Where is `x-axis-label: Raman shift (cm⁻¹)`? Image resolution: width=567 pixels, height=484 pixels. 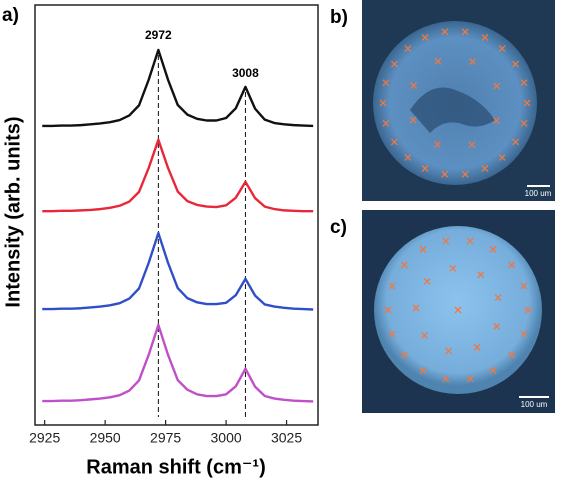 x-axis-label: Raman shift (cm⁻¹) is located at coordinates (175, 467).